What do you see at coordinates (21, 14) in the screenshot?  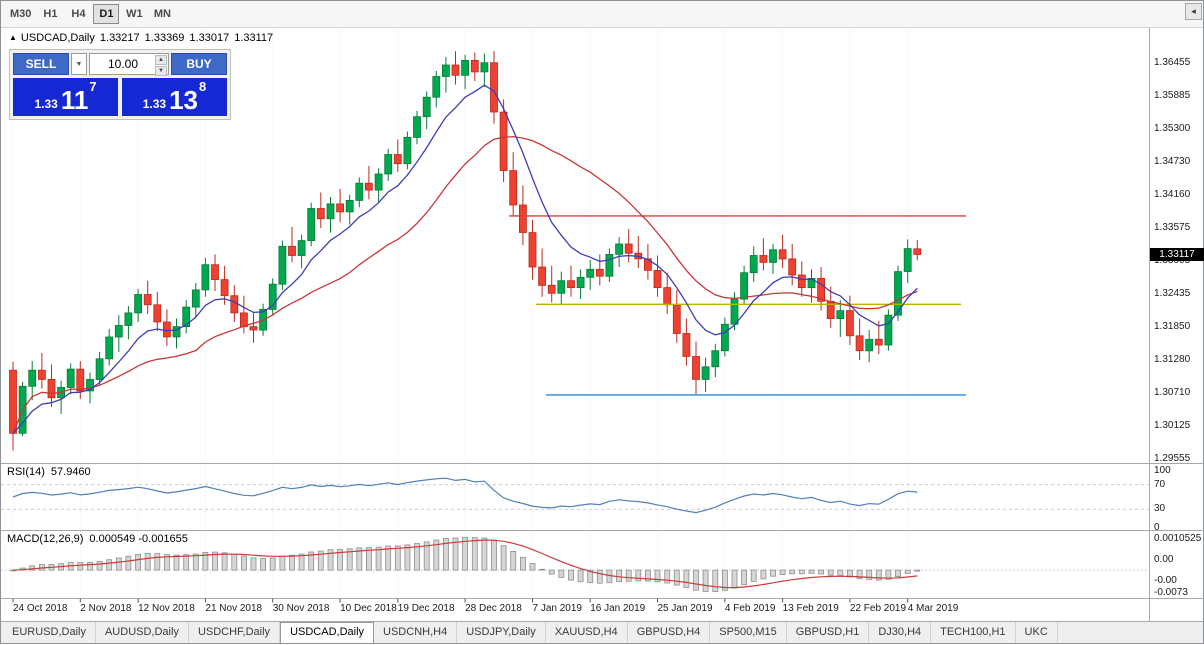 I see `timeframe-button-m30: M30` at bounding box center [21, 14].